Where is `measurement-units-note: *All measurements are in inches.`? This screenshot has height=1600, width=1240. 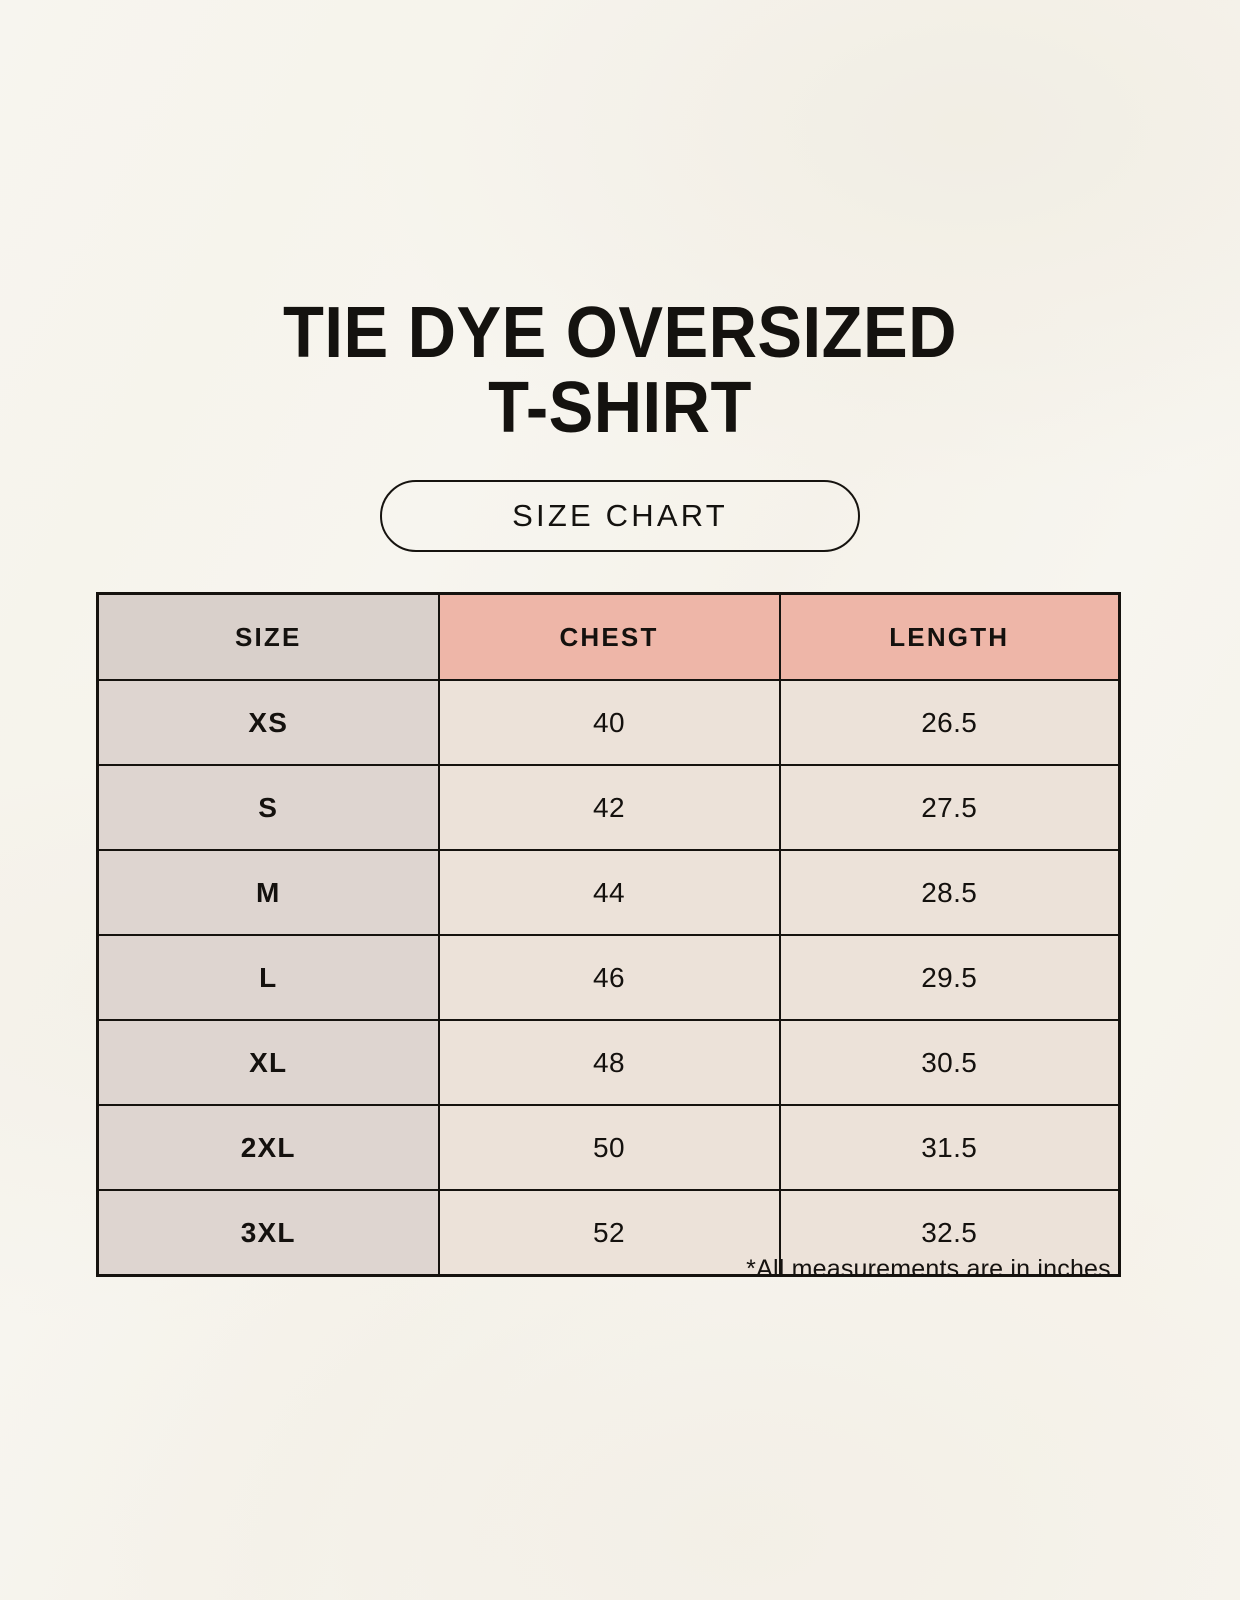
measurement-units-note: *All measurements are in inches. is located at coordinates (932, 1269).